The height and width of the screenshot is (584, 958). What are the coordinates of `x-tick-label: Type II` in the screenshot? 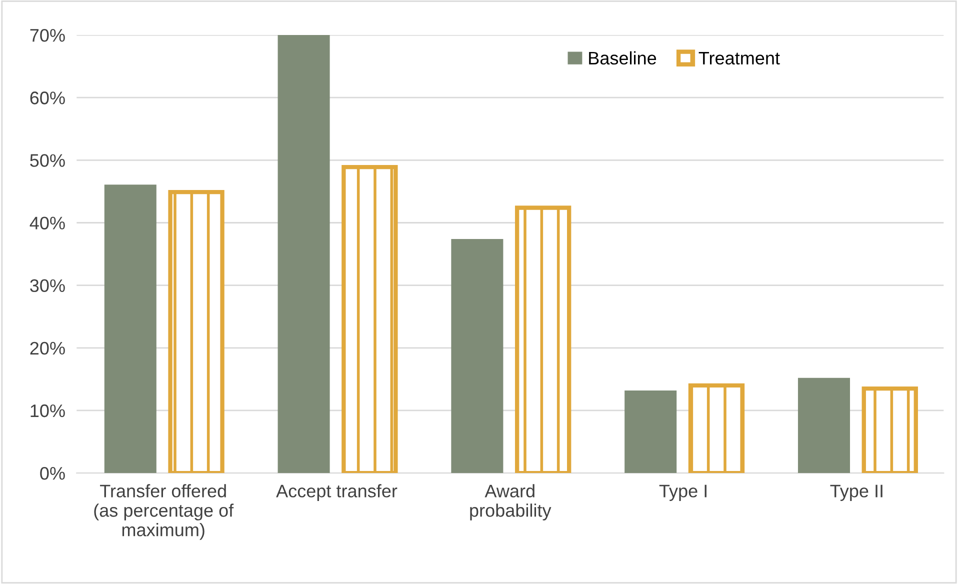 It's located at (856, 492).